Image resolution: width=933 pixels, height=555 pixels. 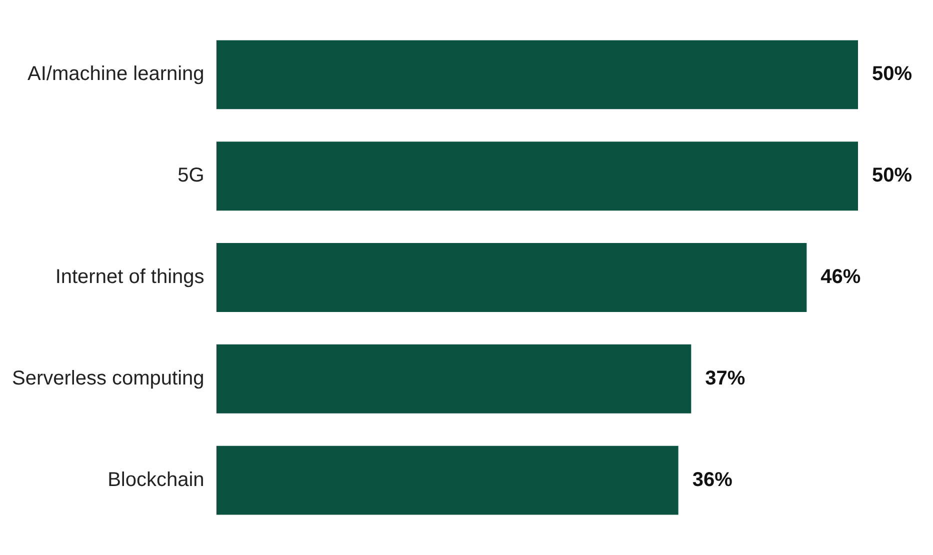 What do you see at coordinates (108, 378) in the screenshot?
I see `y-tick-label: Serverless computing` at bounding box center [108, 378].